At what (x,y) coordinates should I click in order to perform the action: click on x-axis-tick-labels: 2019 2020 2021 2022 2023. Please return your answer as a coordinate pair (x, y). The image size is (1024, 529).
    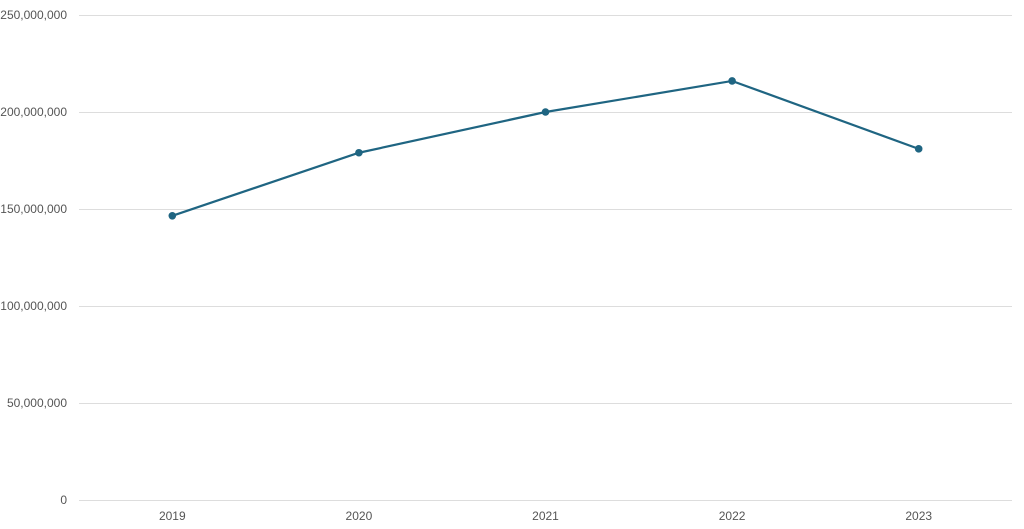
    Looking at the image, I should click on (545, 516).